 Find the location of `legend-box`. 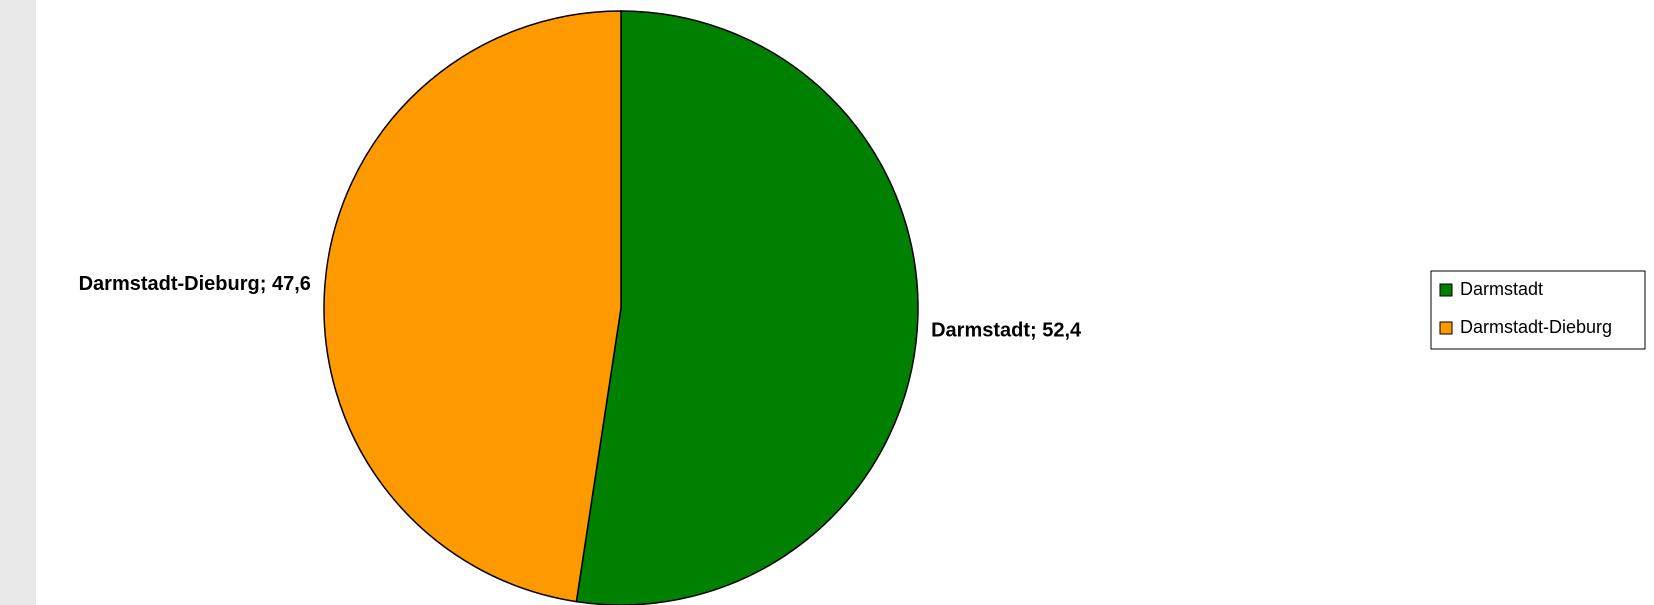

legend-box is located at coordinates (1538, 310).